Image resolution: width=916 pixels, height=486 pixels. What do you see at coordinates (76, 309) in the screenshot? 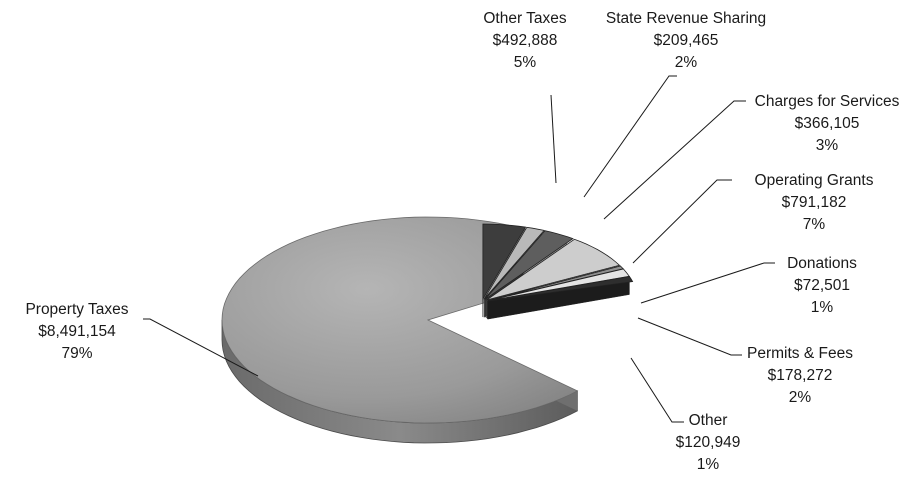
I see `category-label-property-taxes: Property Taxes` at bounding box center [76, 309].